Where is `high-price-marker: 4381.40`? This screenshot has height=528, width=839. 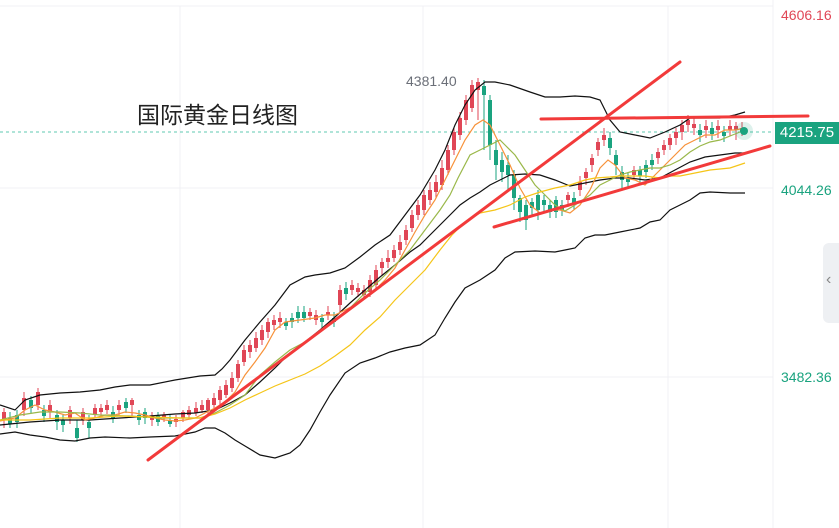 high-price-marker: 4381.40 is located at coordinates (431, 81).